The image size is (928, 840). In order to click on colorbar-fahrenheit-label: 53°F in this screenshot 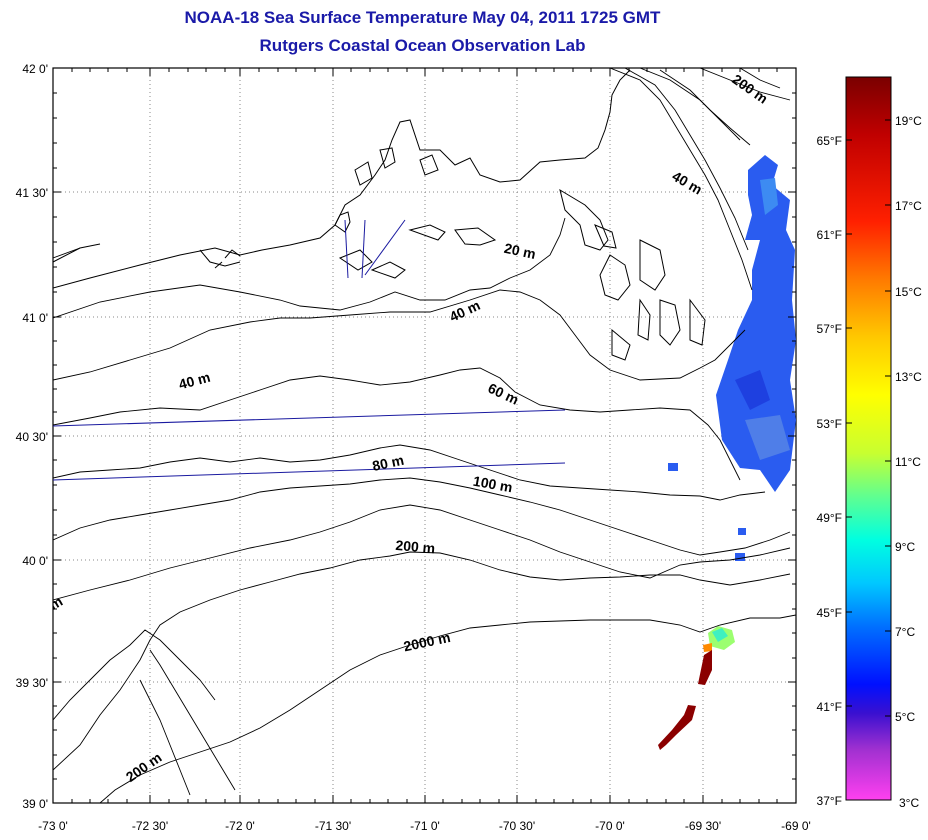, I will do `click(829, 424)`.